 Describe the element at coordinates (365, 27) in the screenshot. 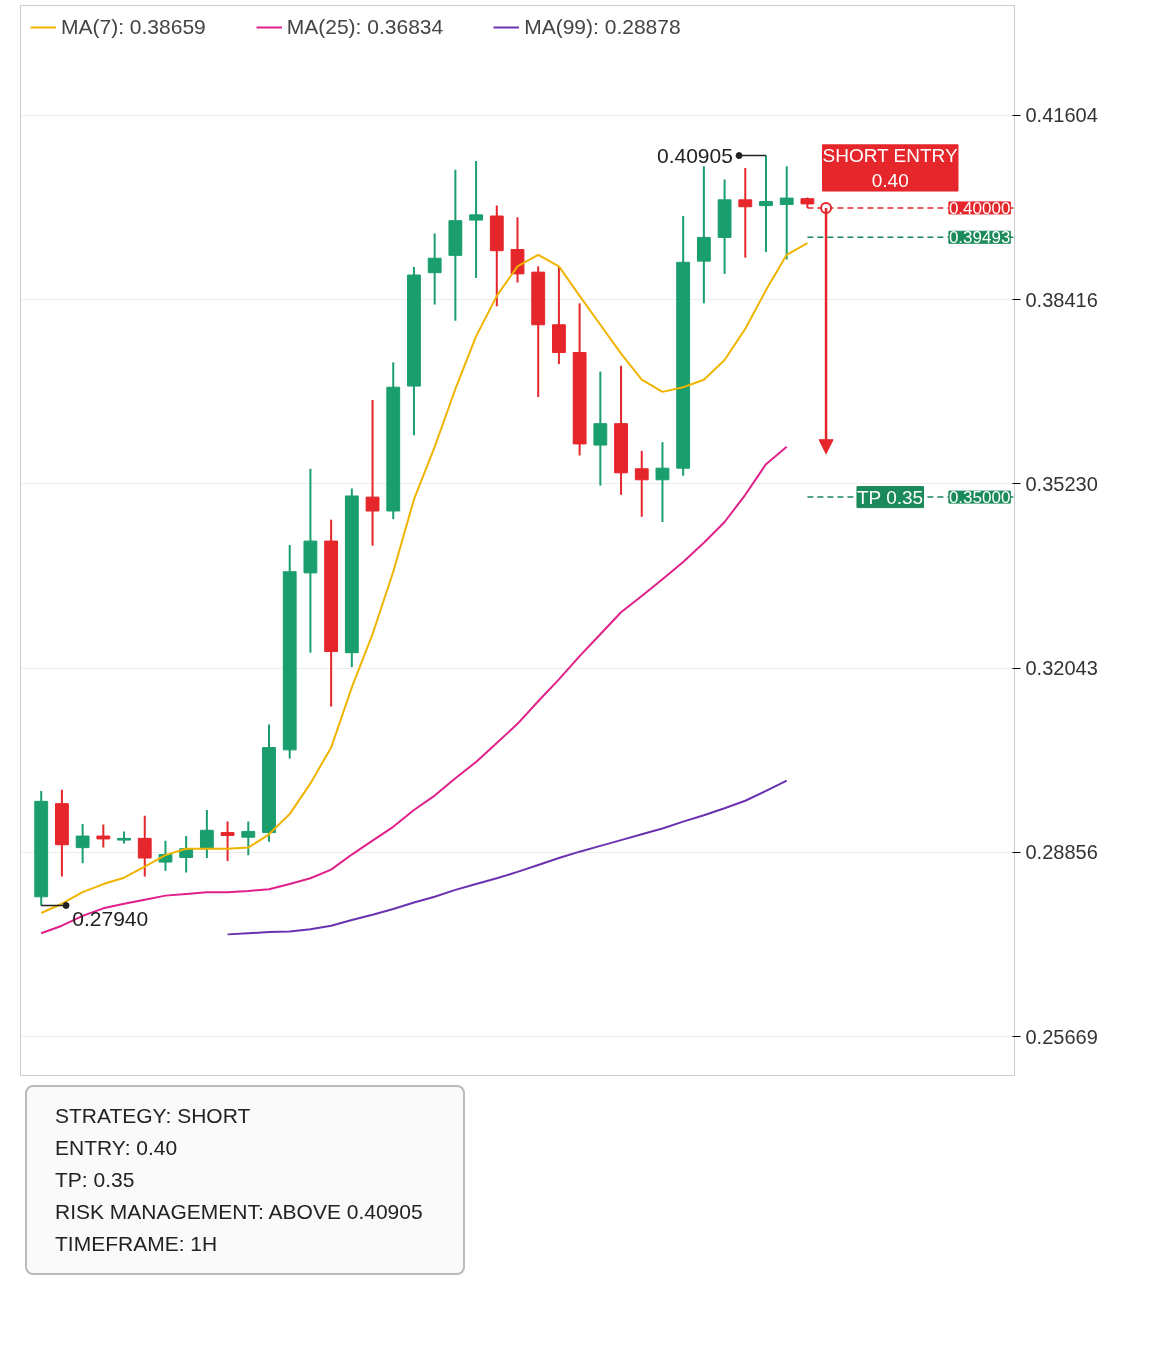

I see `legend-label: MA(25): 0.36834` at that location.